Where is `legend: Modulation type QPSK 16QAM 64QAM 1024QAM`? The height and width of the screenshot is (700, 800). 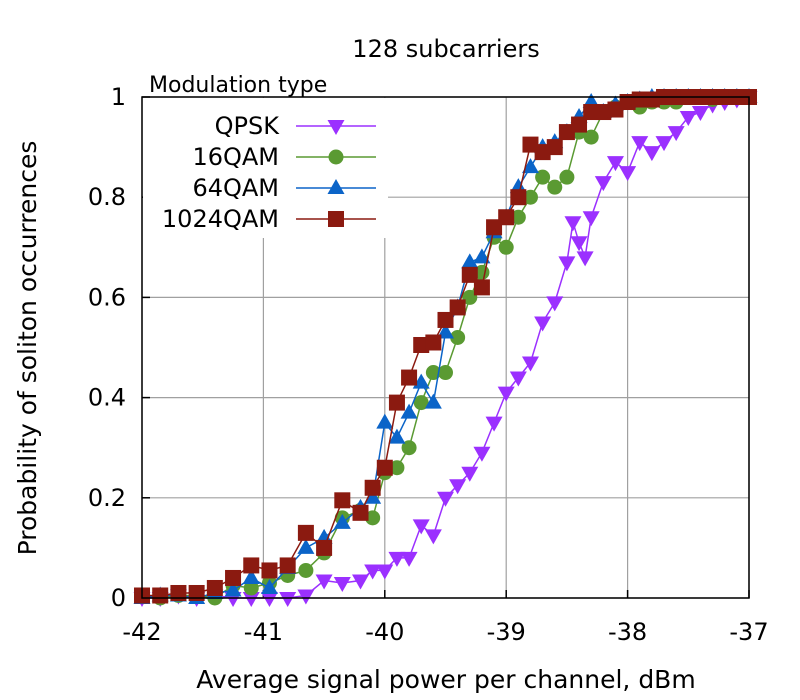 legend: Modulation type QPSK 16QAM 64QAM 1024QAM is located at coordinates (265, 155).